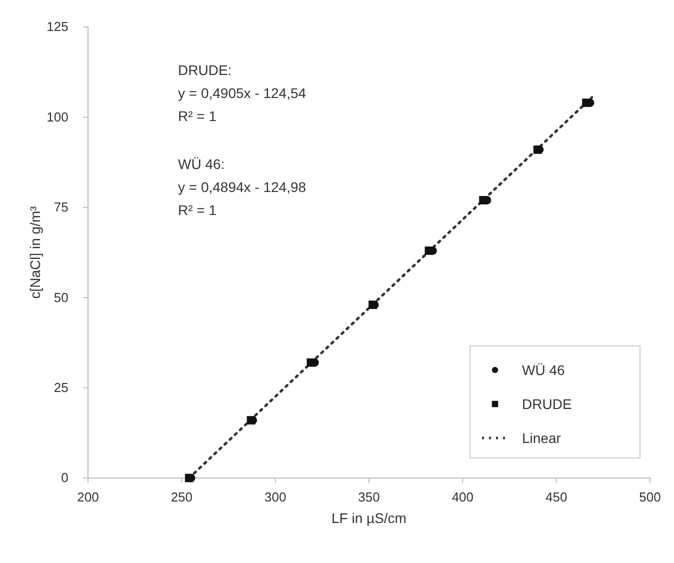  I want to click on x-tick-label: 350, so click(369, 497).